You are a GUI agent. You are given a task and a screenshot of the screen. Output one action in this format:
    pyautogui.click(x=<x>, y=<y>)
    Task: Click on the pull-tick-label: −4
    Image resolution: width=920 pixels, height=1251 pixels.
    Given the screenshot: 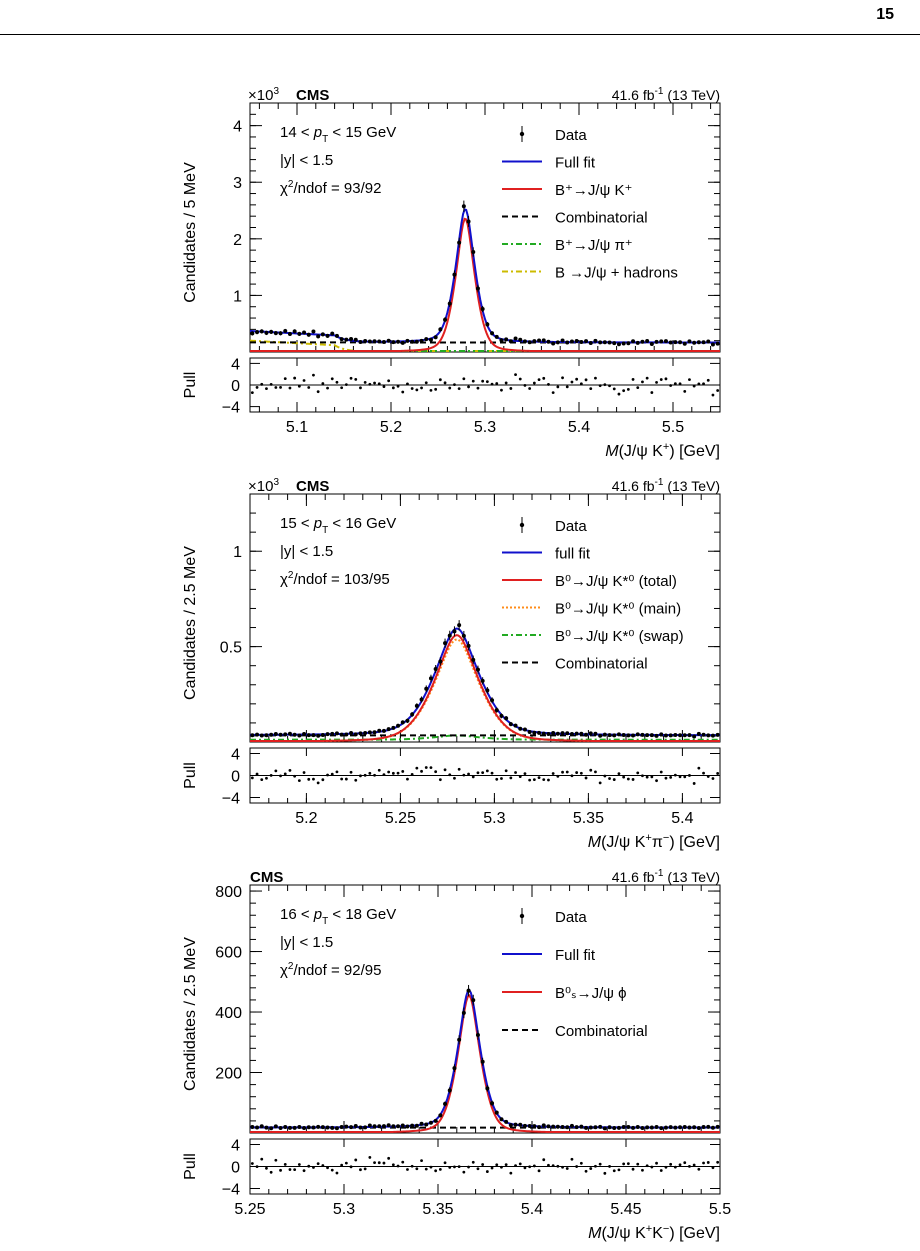 What is the action you would take?
    pyautogui.click(x=231, y=1190)
    